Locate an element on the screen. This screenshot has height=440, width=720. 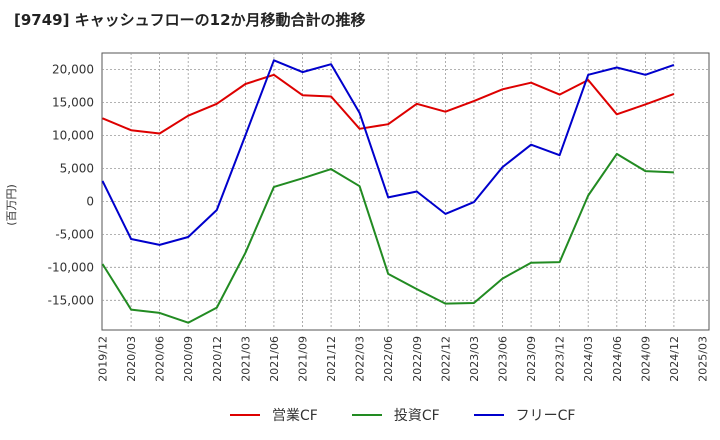
legend-label-operating-cf: 営業CF is located at coordinates (295, 416).